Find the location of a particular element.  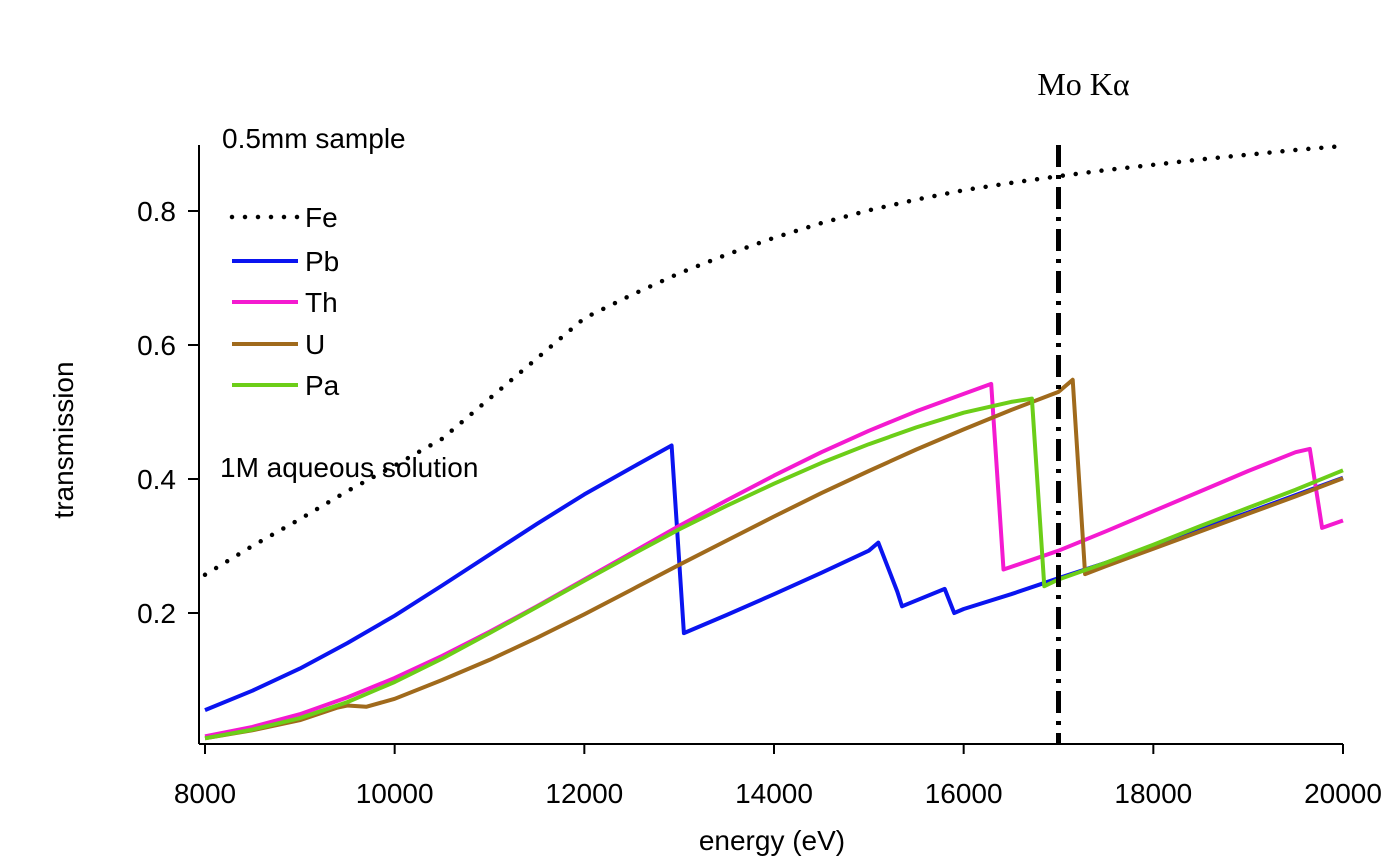

x-axis-title: energy (eV) is located at coordinates (772, 840).